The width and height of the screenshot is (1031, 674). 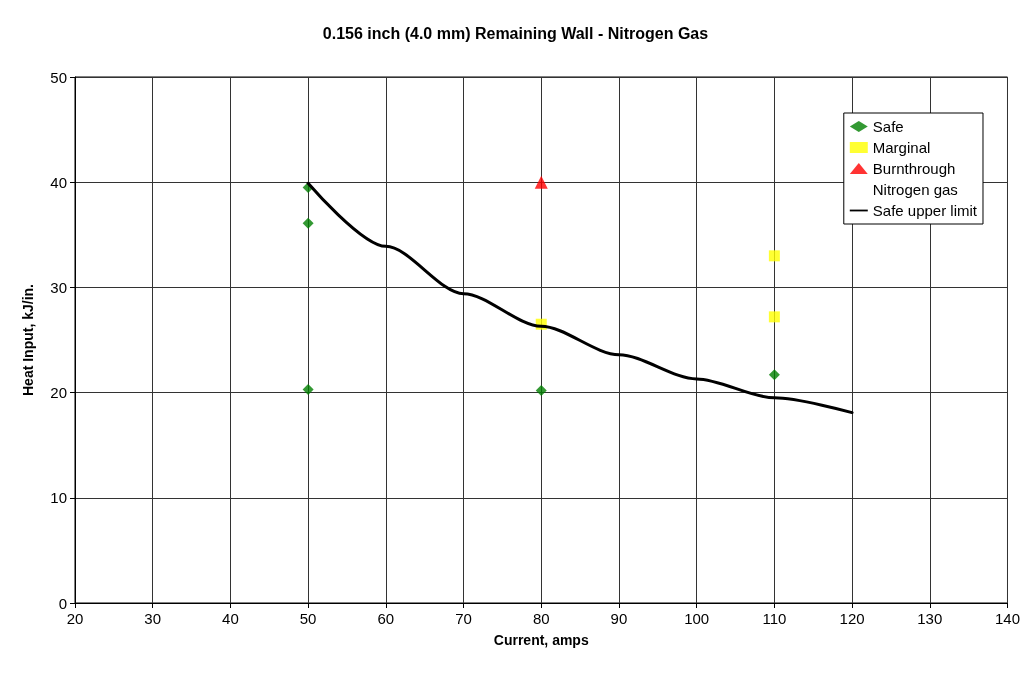 I want to click on y-axis-title: Heat Input, kJ/in., so click(x=28, y=340).